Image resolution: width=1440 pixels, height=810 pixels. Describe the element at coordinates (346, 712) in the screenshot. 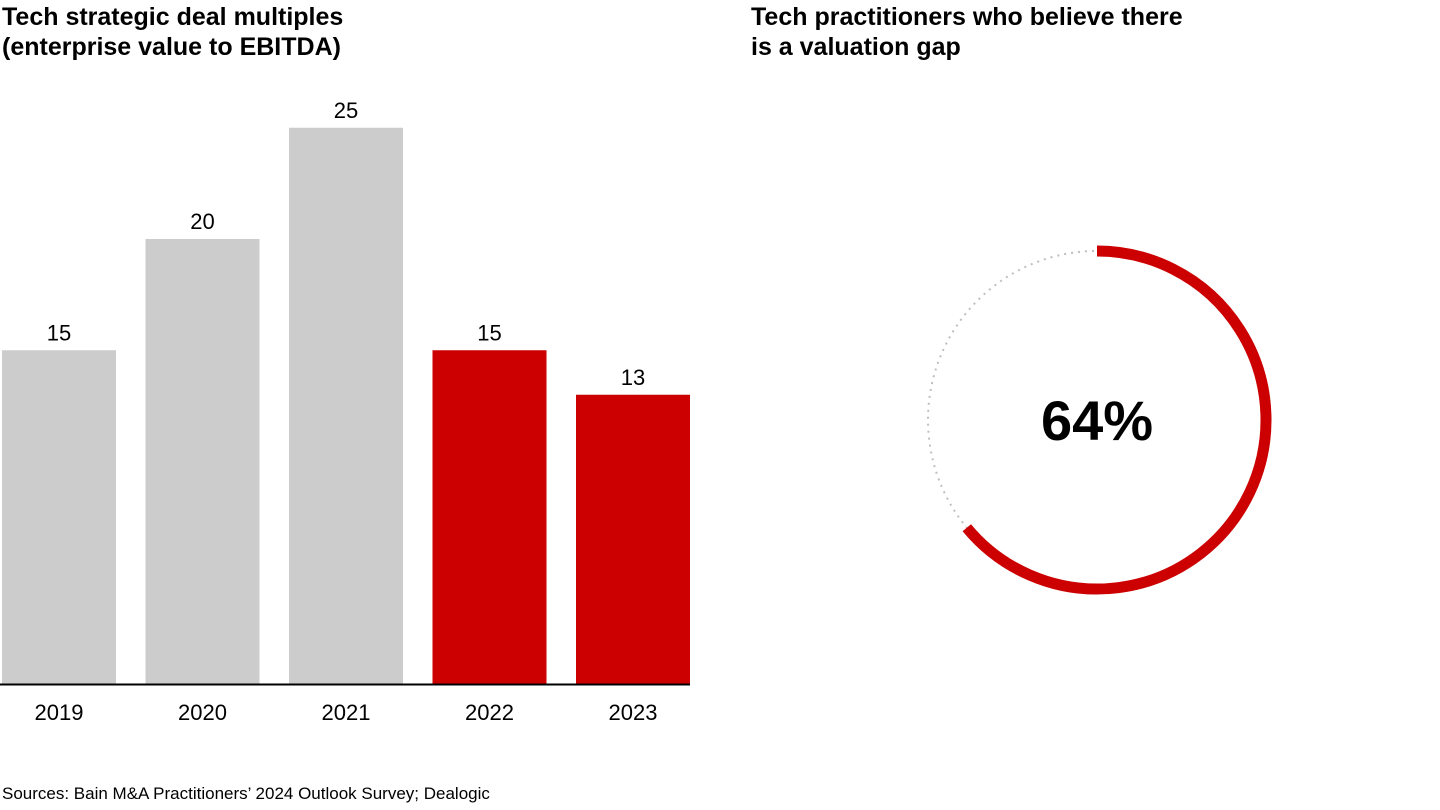

I see `x-tick-label-2021: 2021` at that location.